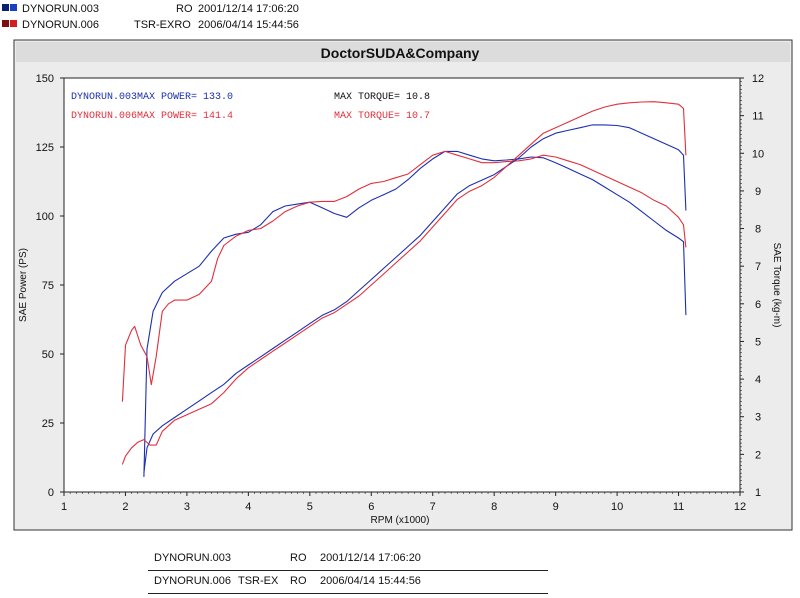  What do you see at coordinates (370, 581) in the screenshot?
I see `footer-datetime: 2006/04/14 15:44:56` at bounding box center [370, 581].